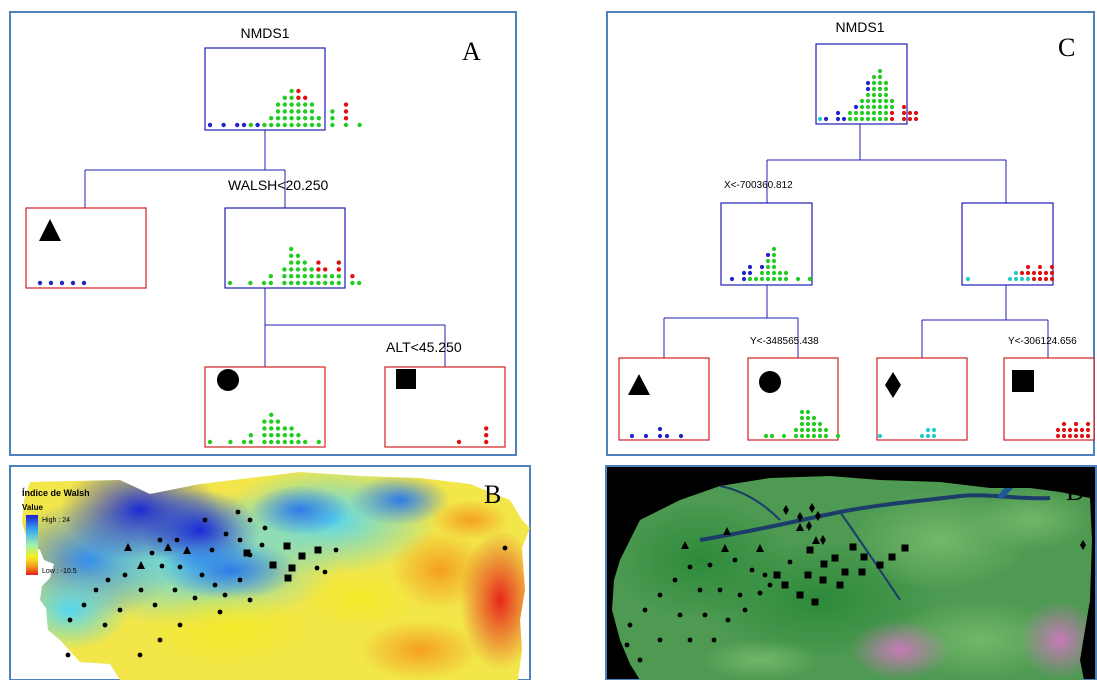  Describe the element at coordinates (1066, 47) in the screenshot. I see `panel-c-letter: C` at that location.